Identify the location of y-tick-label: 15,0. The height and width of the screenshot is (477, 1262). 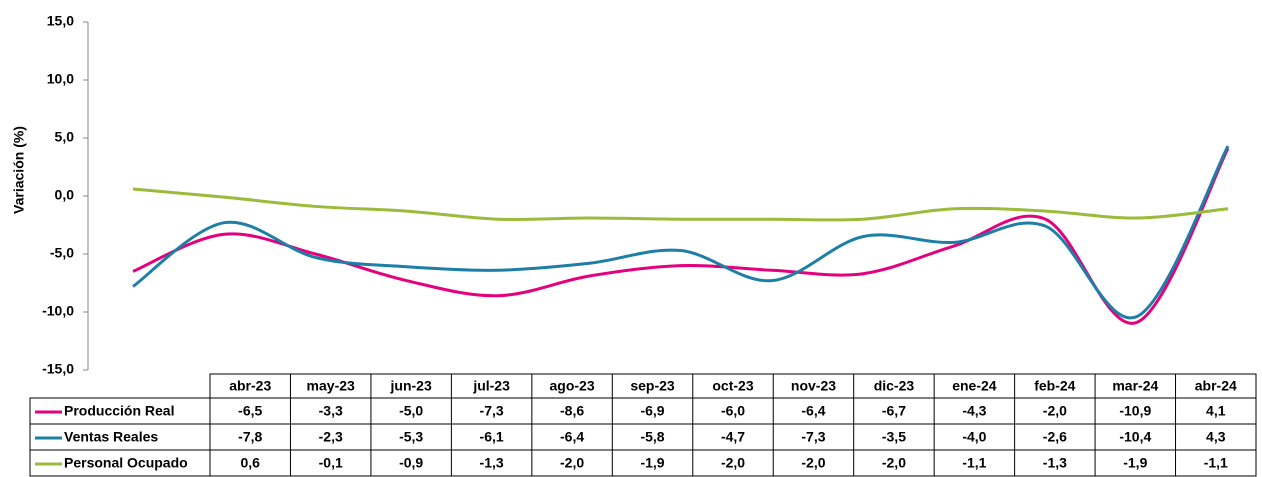
(60, 21).